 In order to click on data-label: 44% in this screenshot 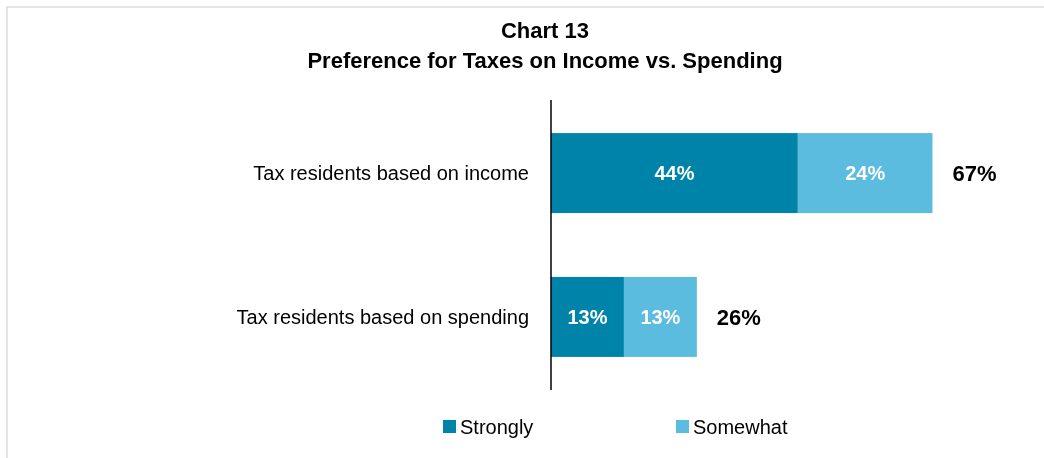, I will do `click(674, 173)`.